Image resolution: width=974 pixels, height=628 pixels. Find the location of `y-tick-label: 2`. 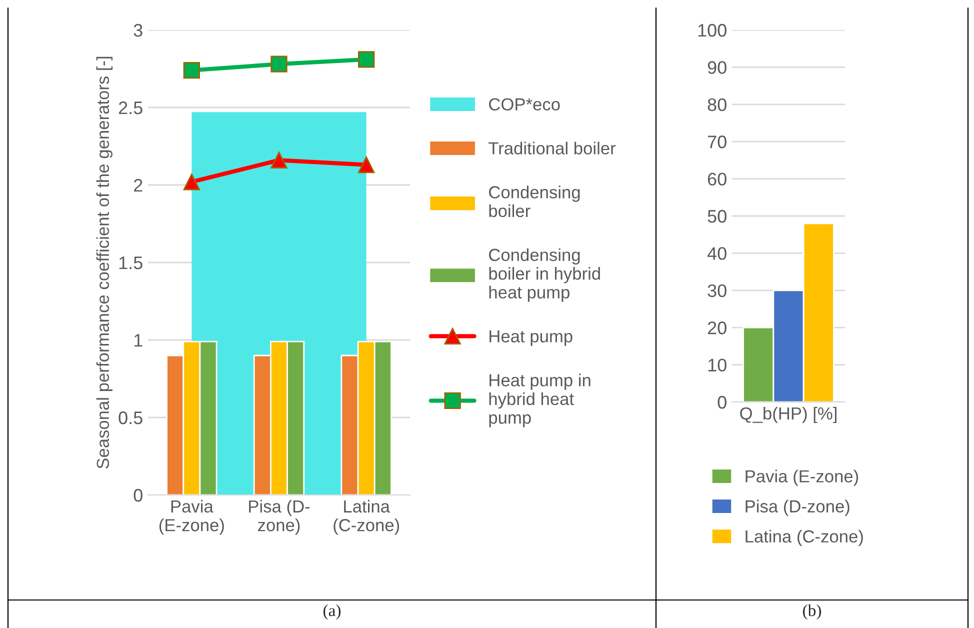

y-tick-label: 2 is located at coordinates (138, 185).